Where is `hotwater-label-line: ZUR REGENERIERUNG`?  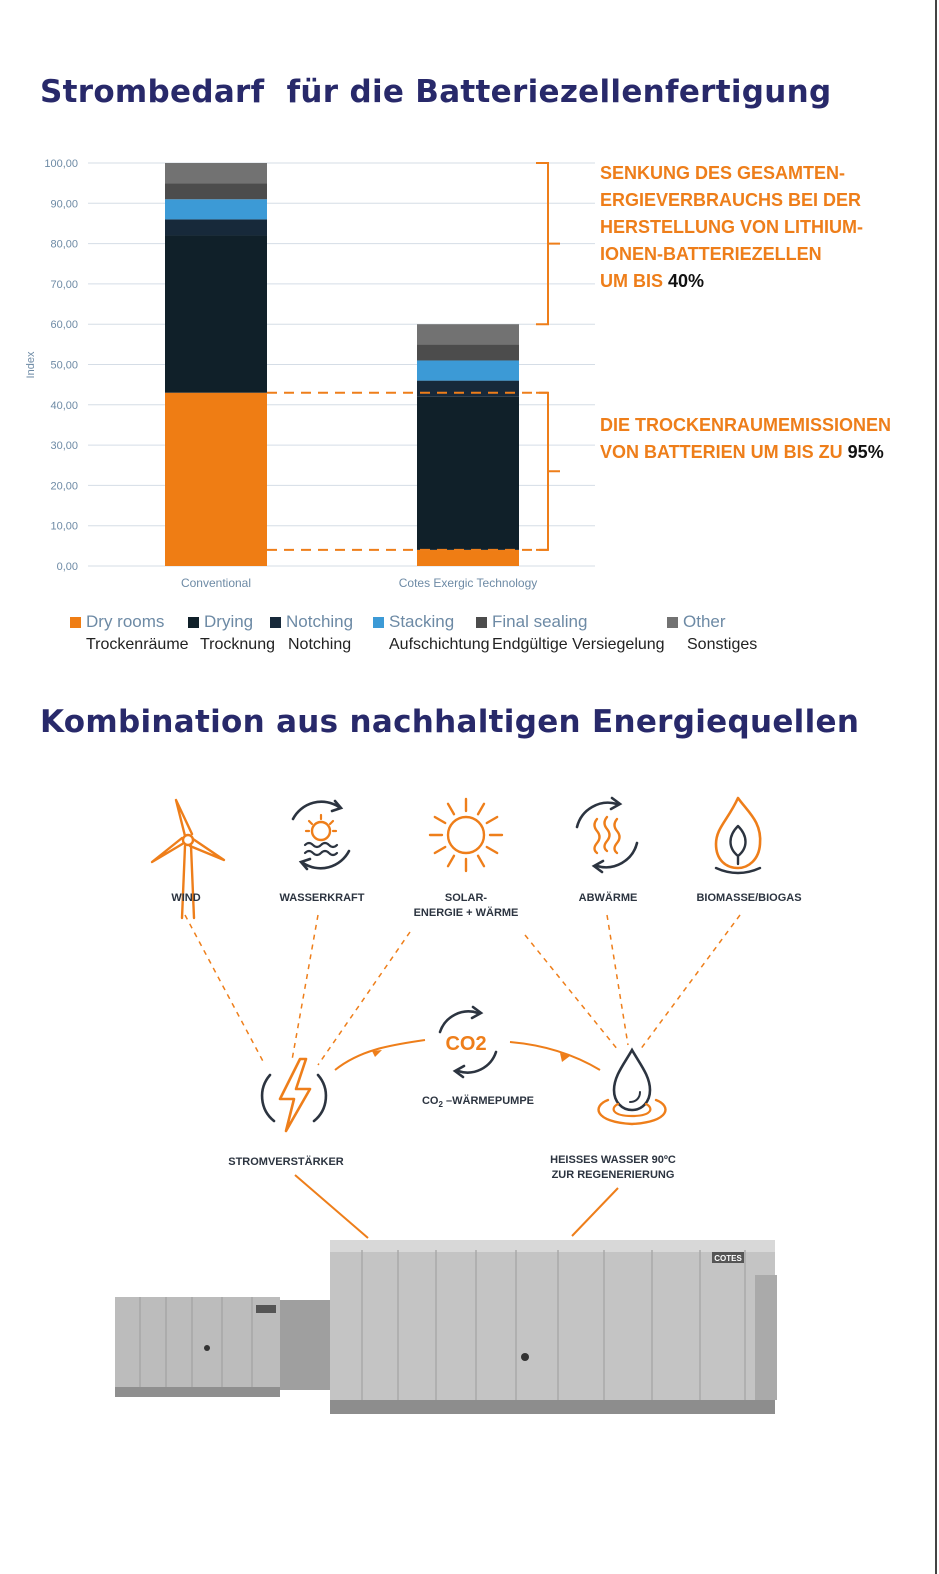
hotwater-label-line: ZUR REGENERIERUNG is located at coordinates (613, 1175).